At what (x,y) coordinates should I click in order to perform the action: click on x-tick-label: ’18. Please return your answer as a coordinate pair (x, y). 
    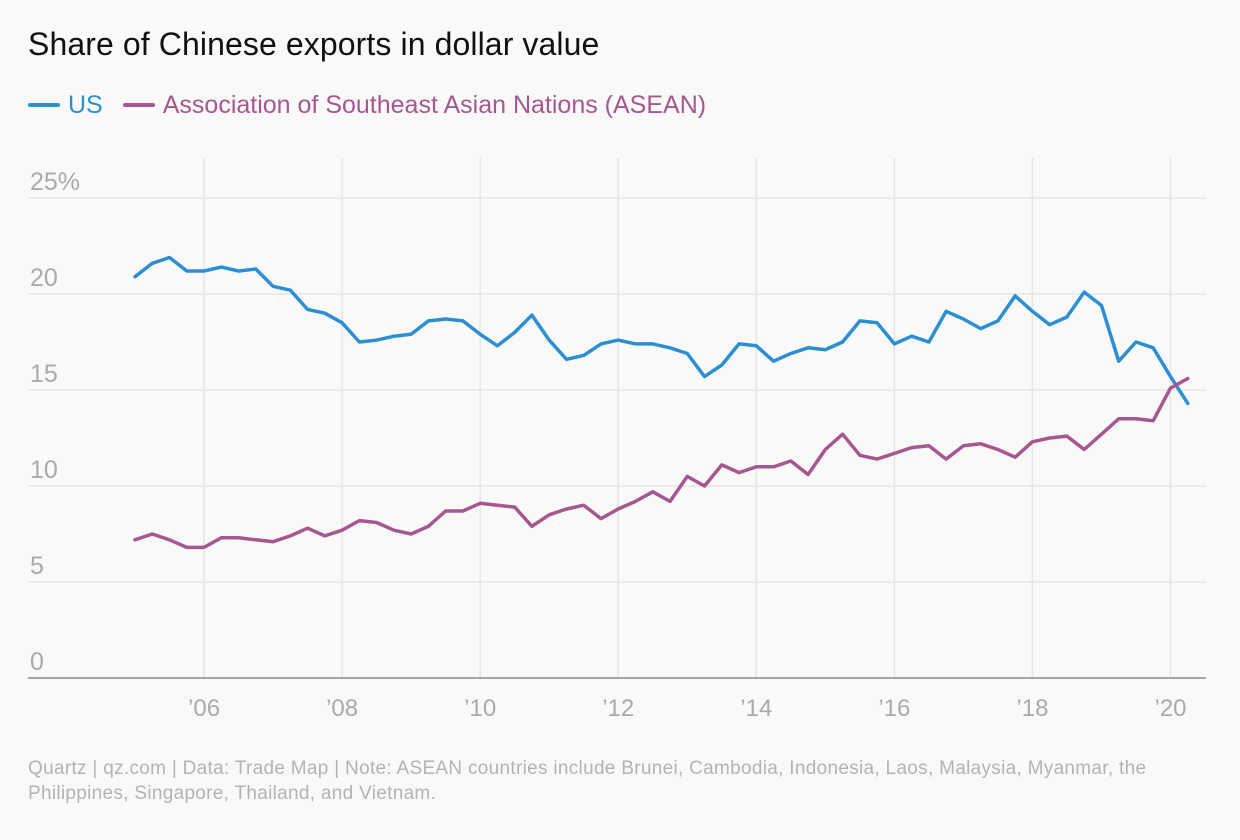
    Looking at the image, I should click on (1032, 708).